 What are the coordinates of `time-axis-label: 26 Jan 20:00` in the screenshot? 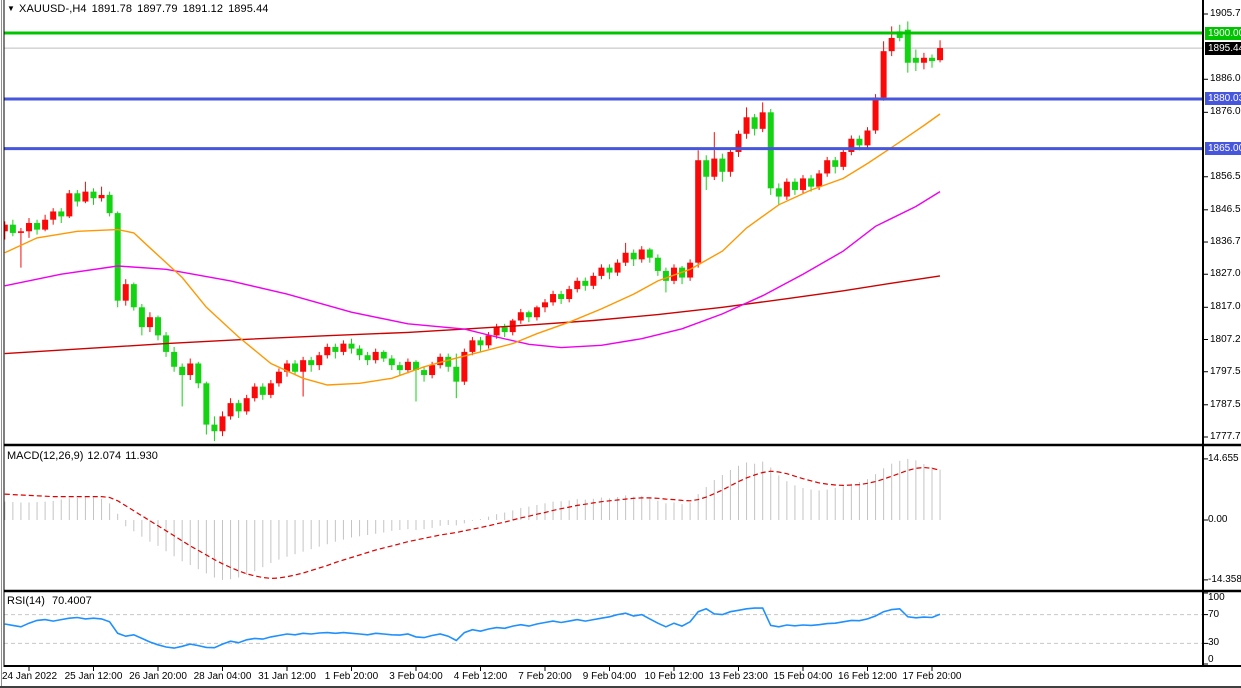 It's located at (158, 676).